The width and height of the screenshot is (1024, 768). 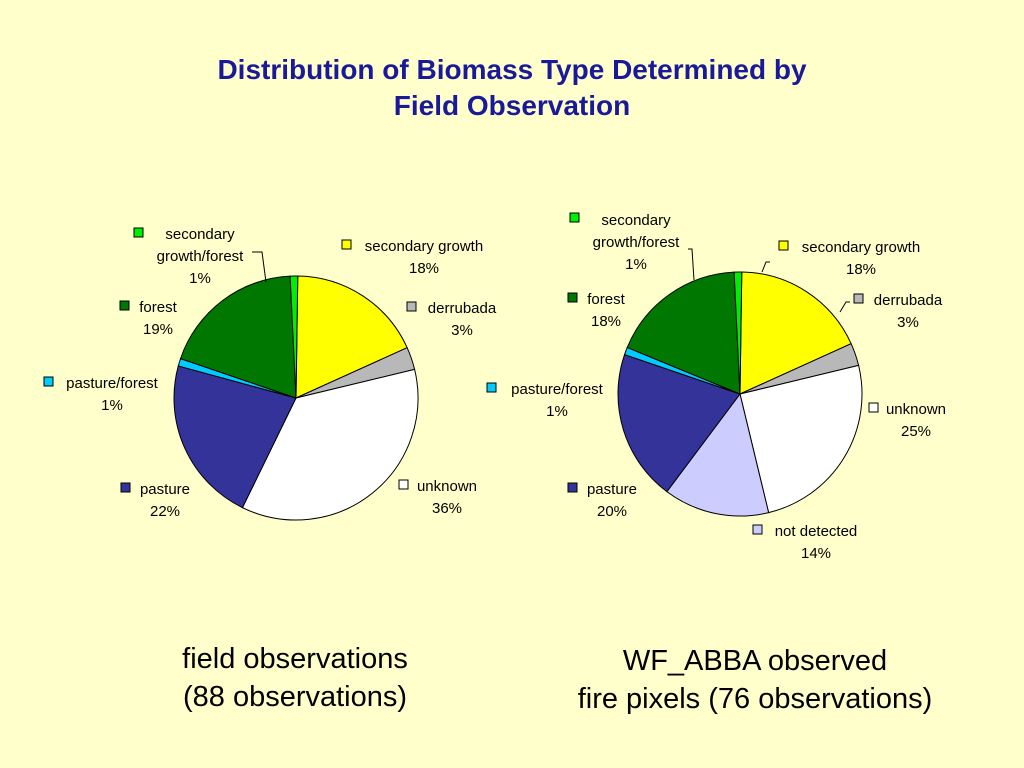 What do you see at coordinates (148, 318) in the screenshot?
I see `label-forest: forest 19%` at bounding box center [148, 318].